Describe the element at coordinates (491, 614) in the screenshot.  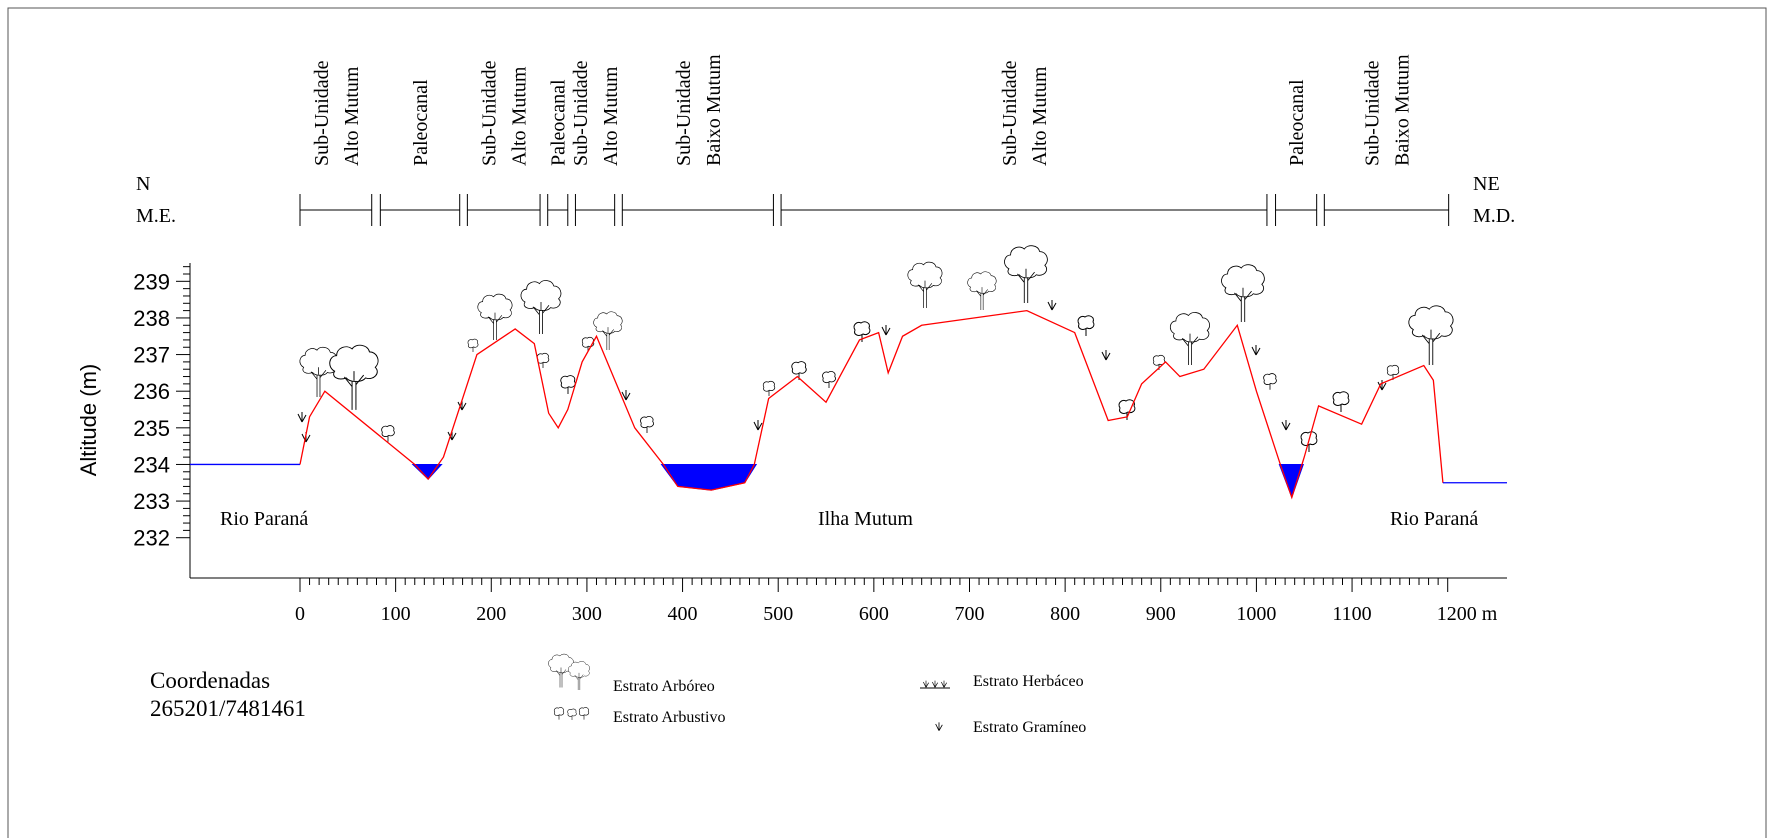
I see `x-tick-label: 200` at that location.